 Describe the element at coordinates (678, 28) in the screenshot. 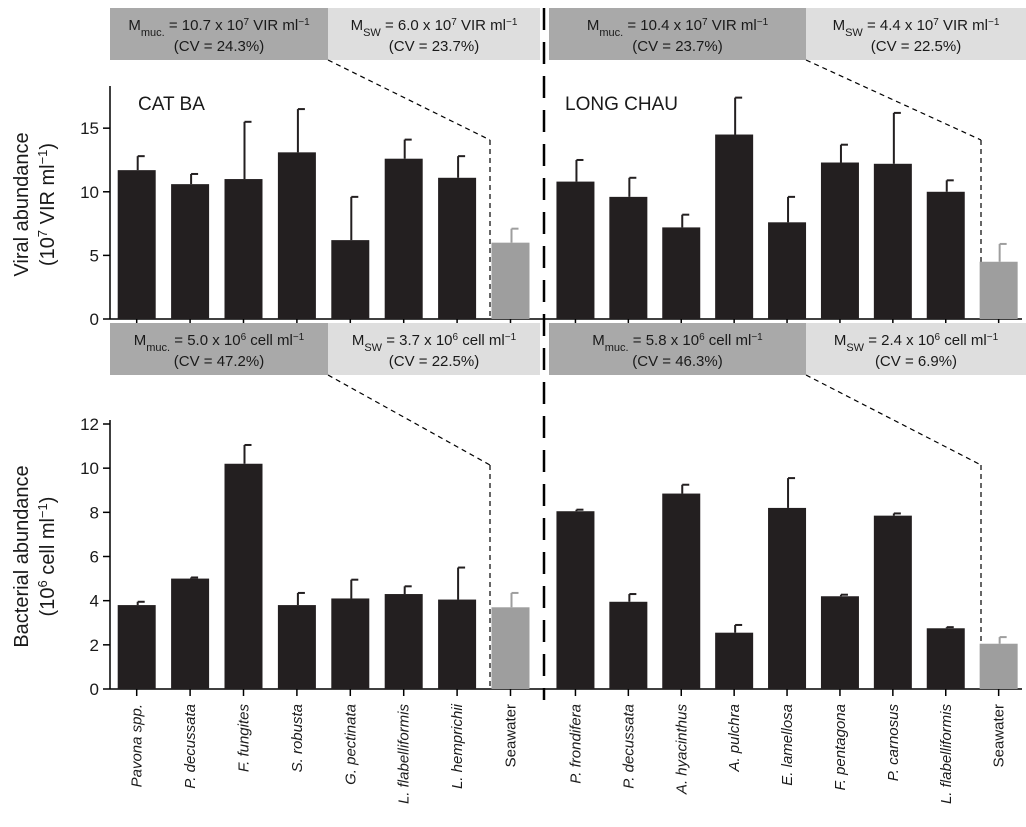

I see `mucus-box-stat: Mmuc. = 10.4 x 107 VIR ml−1` at that location.